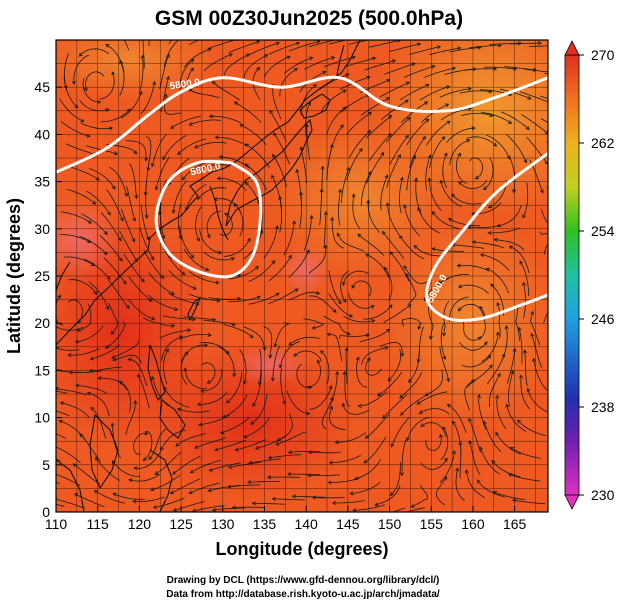 The image size is (619, 605). Describe the element at coordinates (185, 84) in the screenshot. I see `contour-label: 5800.0` at that location.